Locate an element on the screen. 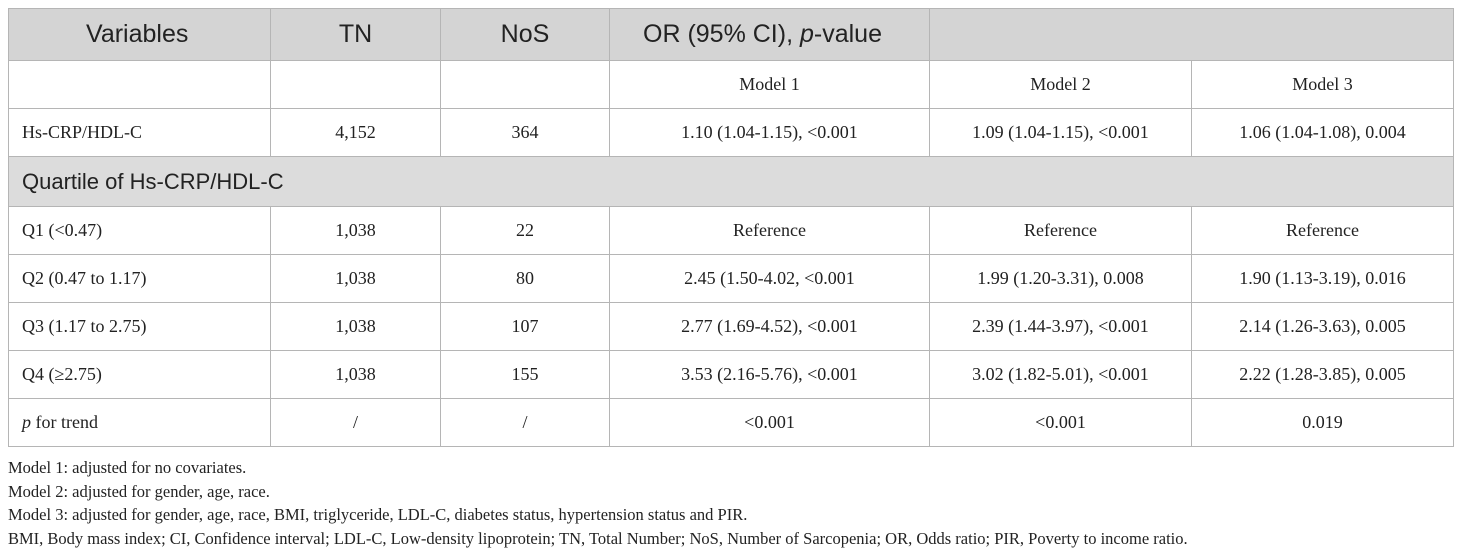  table-cell: 2.39 (1.44-3.97), <0.001 is located at coordinates (1060, 326).